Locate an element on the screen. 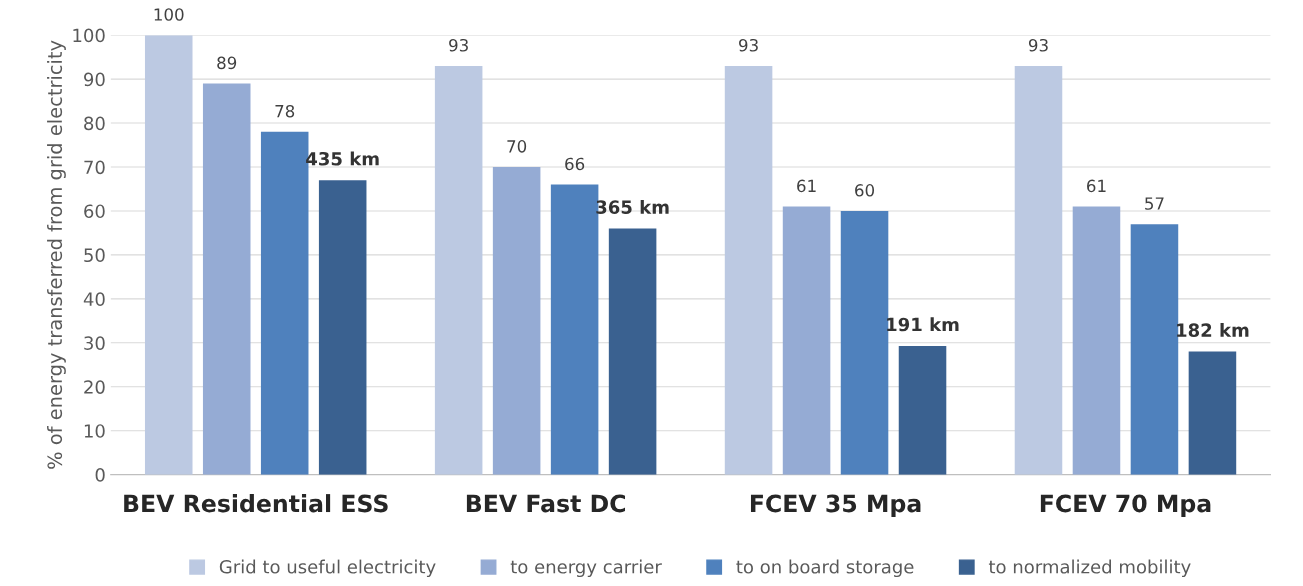 Image resolution: width=1303 pixels, height=586 pixels. x-tick-label: FCEV 35 Mpa is located at coordinates (835, 505).